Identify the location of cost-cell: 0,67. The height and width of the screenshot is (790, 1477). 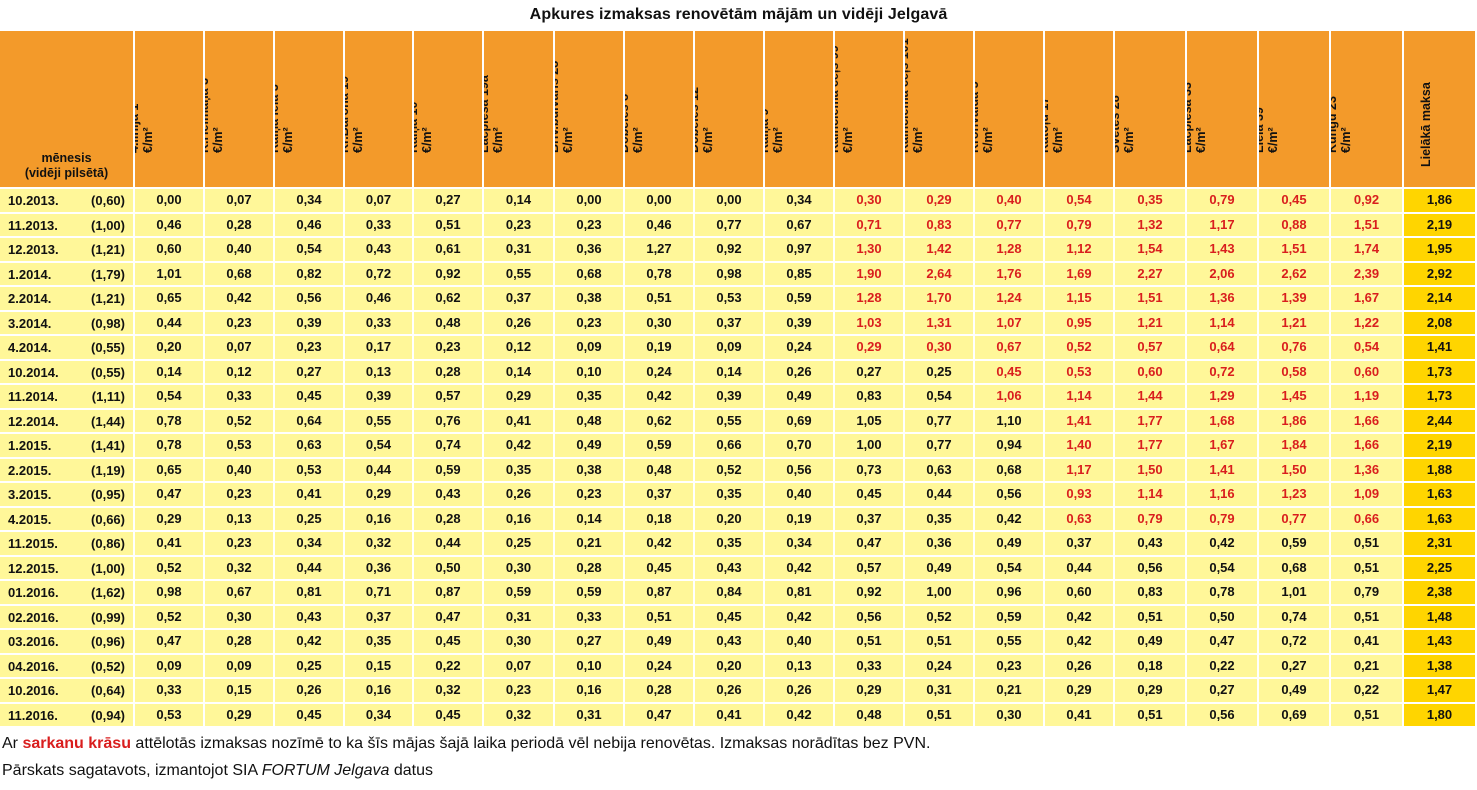
(240, 593).